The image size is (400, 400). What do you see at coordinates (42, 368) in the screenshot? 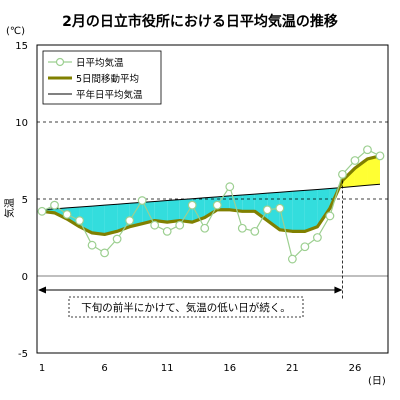
I see `x-tick-label: 1` at bounding box center [42, 368].